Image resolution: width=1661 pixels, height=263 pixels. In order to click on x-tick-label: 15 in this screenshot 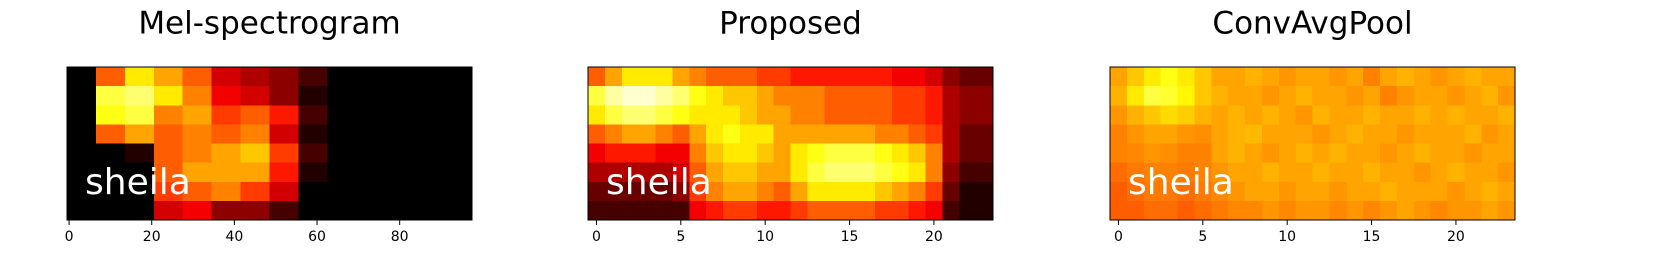, I will do `click(850, 237)`.